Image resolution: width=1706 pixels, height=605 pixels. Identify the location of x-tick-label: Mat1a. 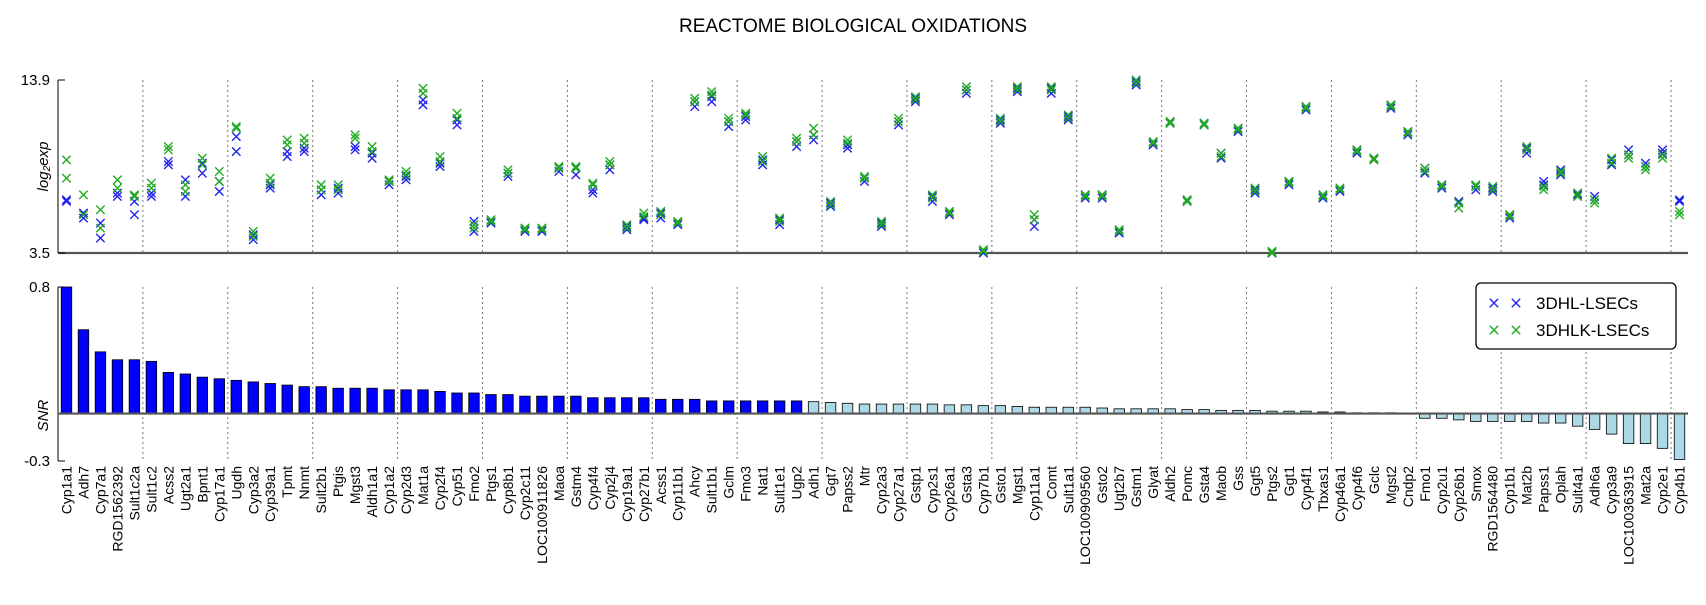
(423, 485).